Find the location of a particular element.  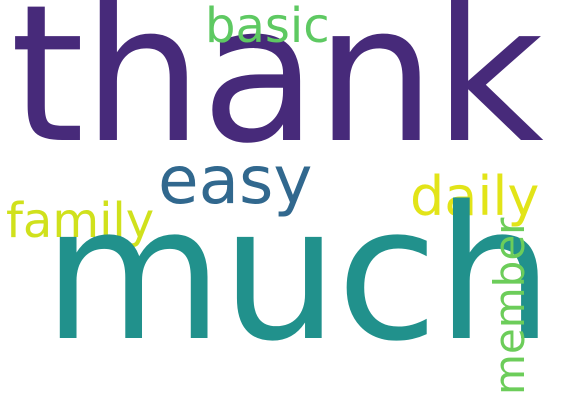

word-easy: easy is located at coordinates (235, 180).